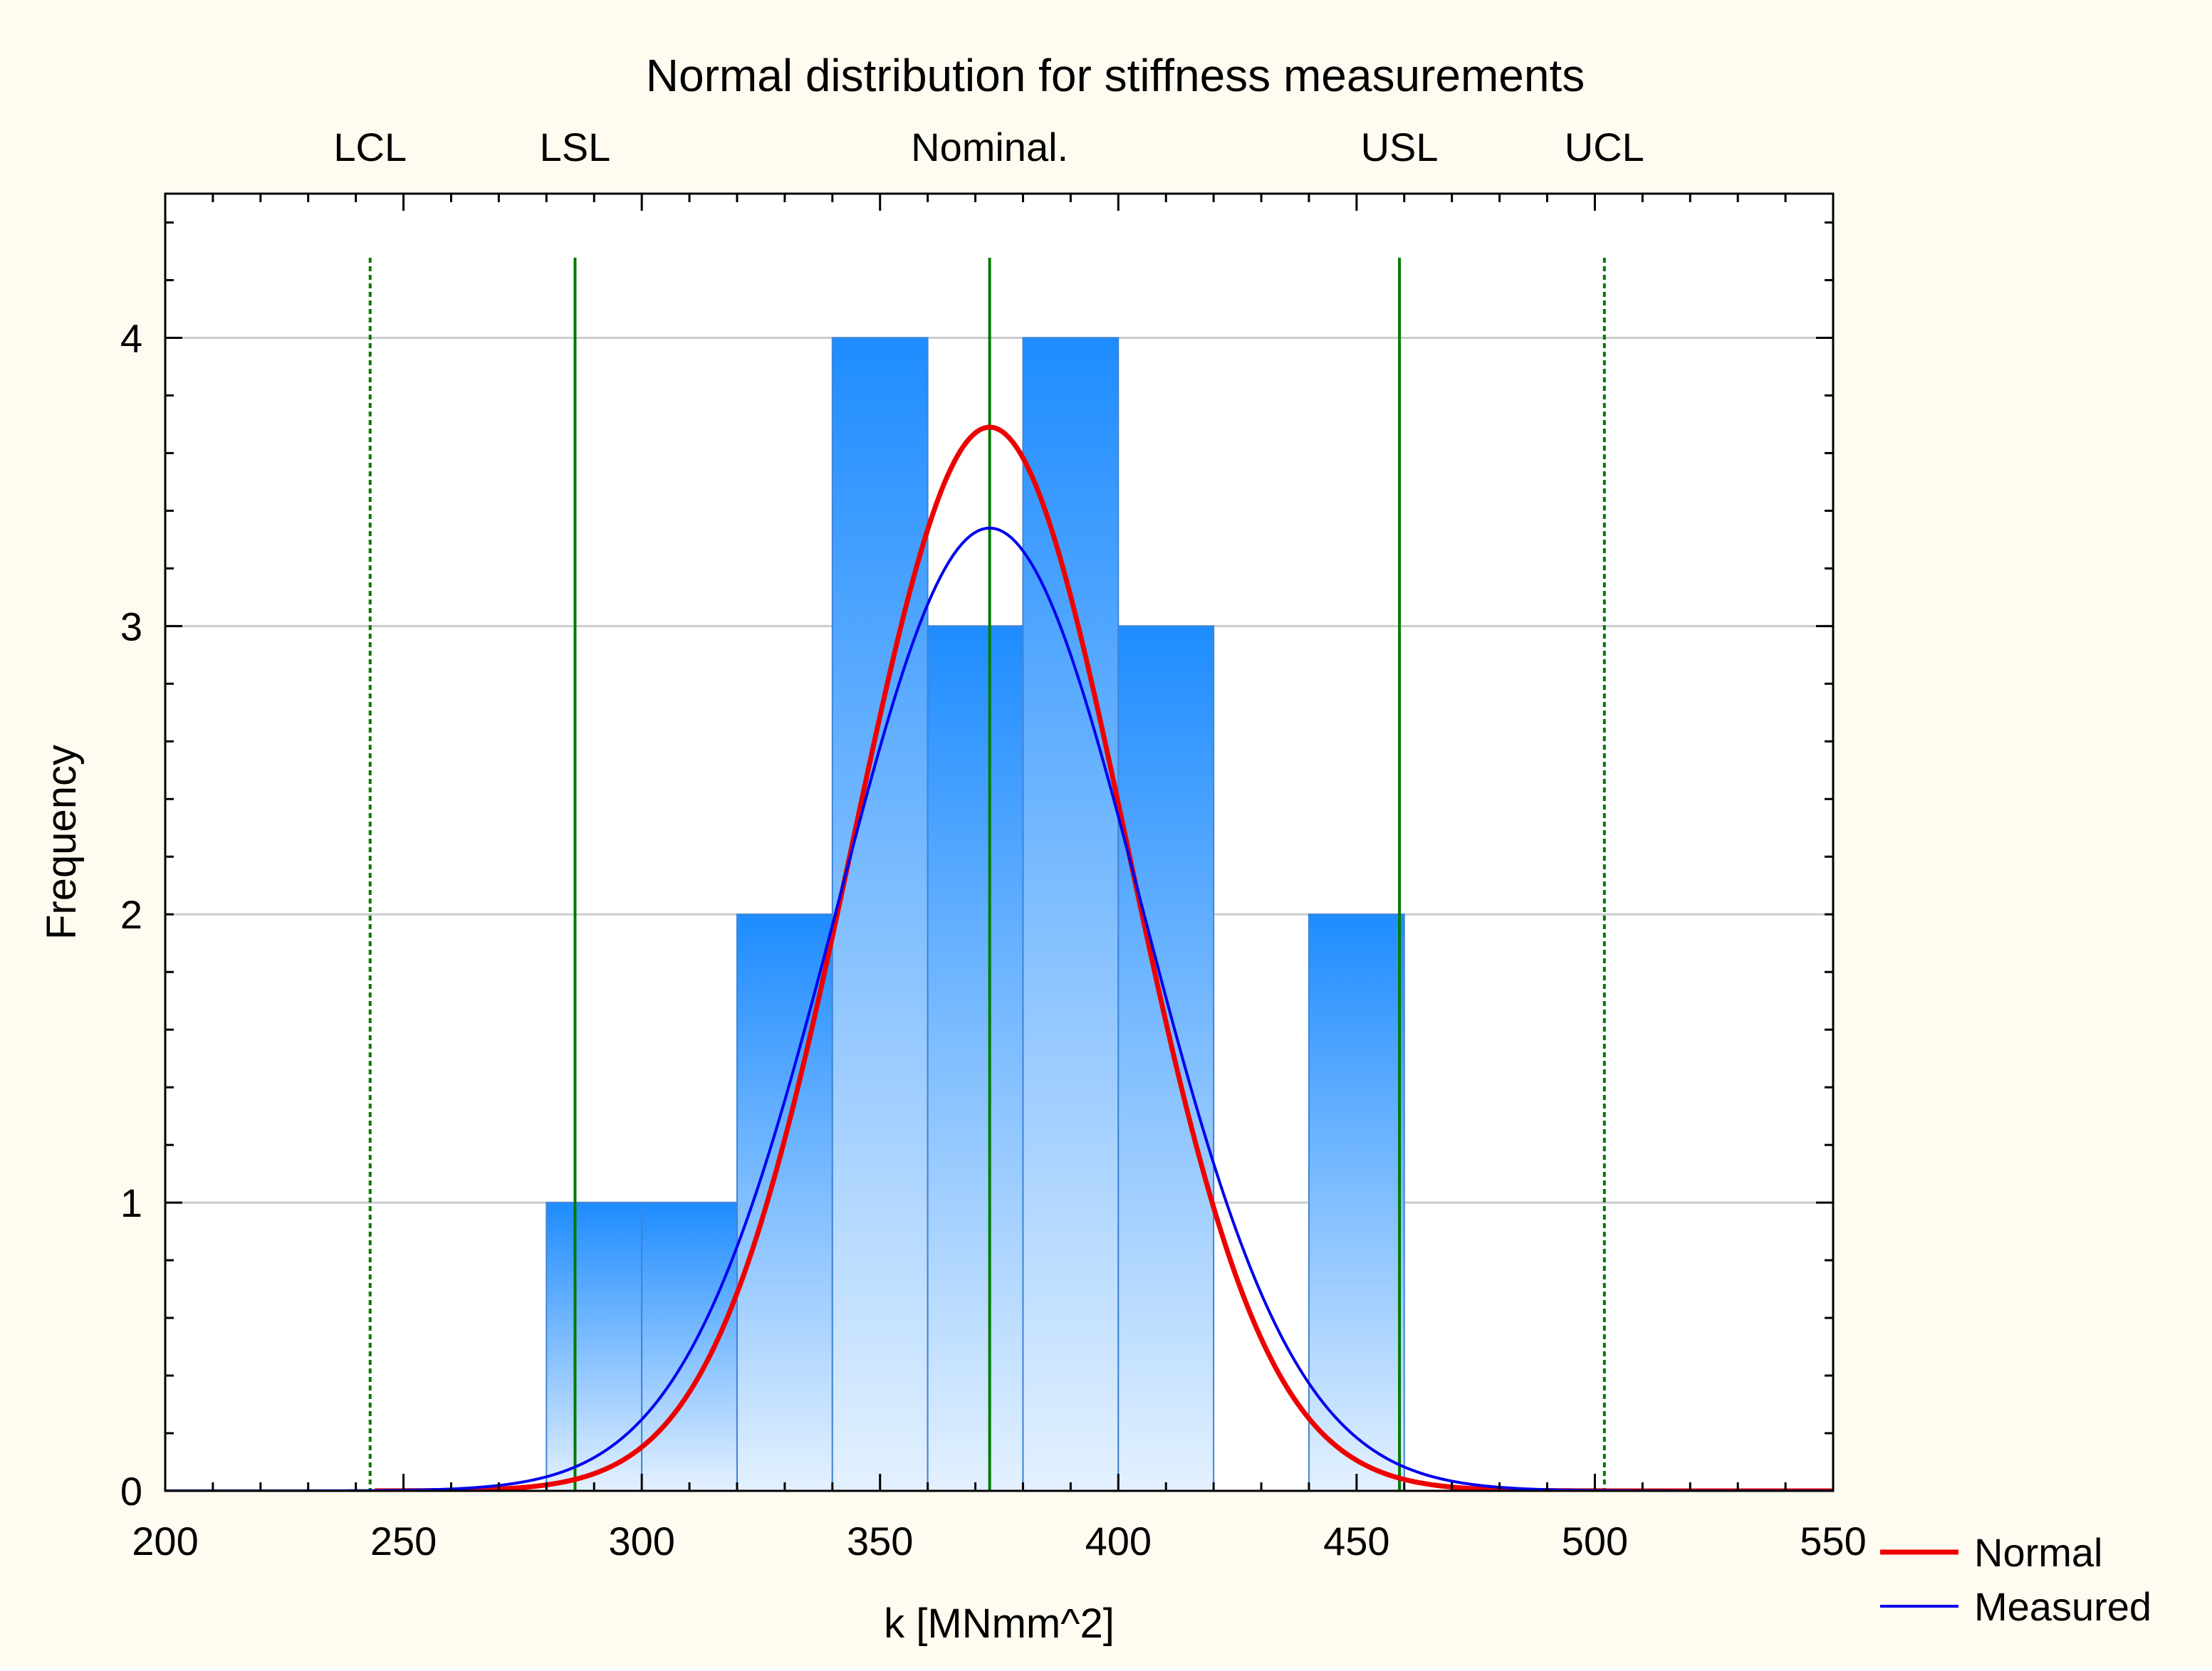 The width and height of the screenshot is (2212, 1671). I want to click on y-tick-label-0: 0, so click(131, 1491).